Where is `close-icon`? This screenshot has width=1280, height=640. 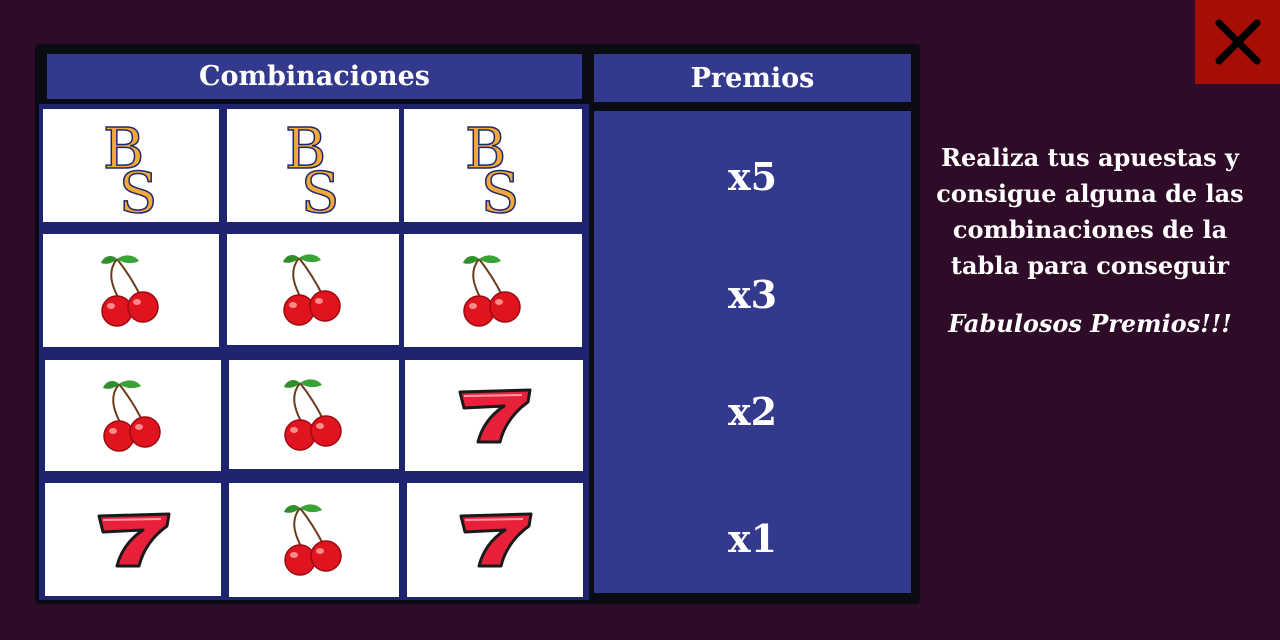 close-icon is located at coordinates (1238, 42).